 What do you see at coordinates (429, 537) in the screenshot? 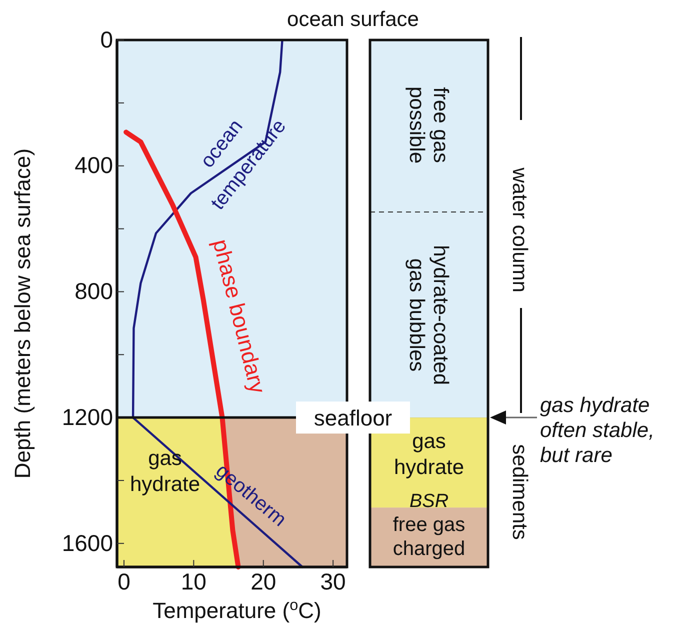
I see `text: free gas charged` at bounding box center [429, 537].